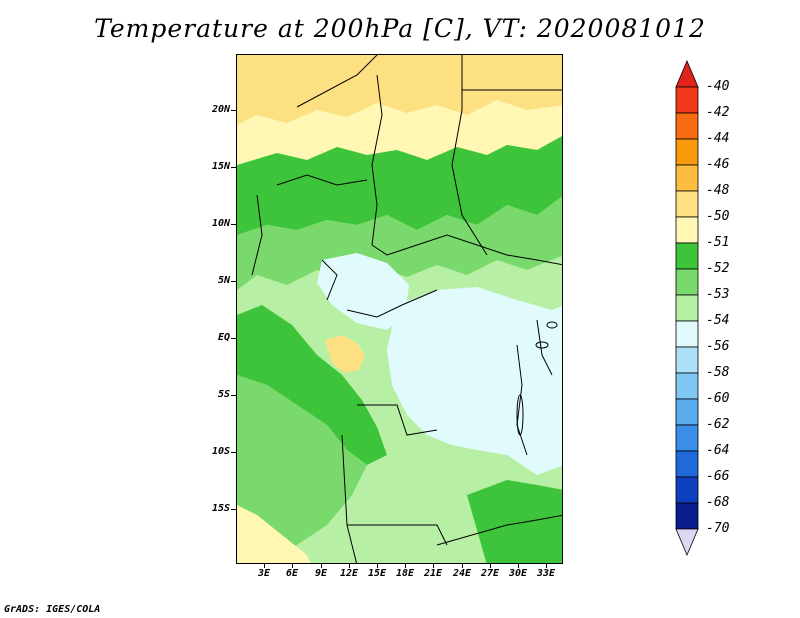  What do you see at coordinates (363, 291) in the screenshot?
I see `field-band-54-west` at bounding box center [363, 291].